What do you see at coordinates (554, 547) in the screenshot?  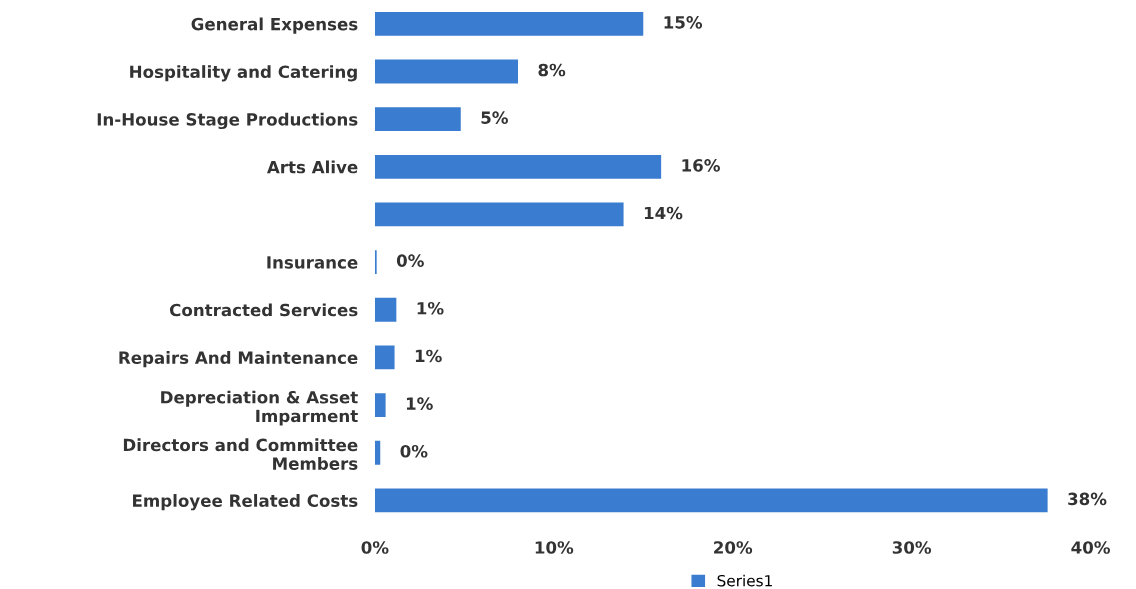 I see `x-tick-label: 10%` at bounding box center [554, 547].